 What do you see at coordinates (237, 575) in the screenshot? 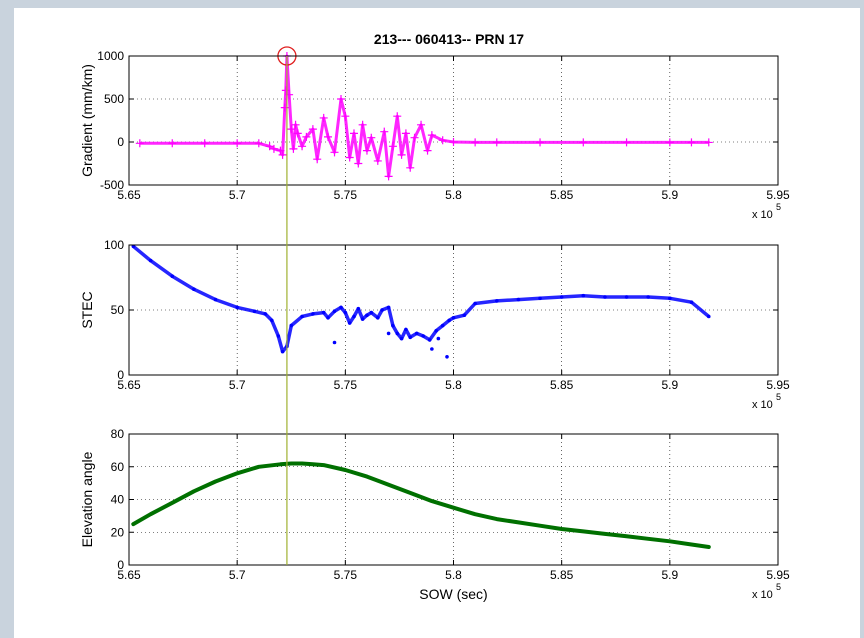
I see `elevation-xtick-label: 5.7` at bounding box center [237, 575].